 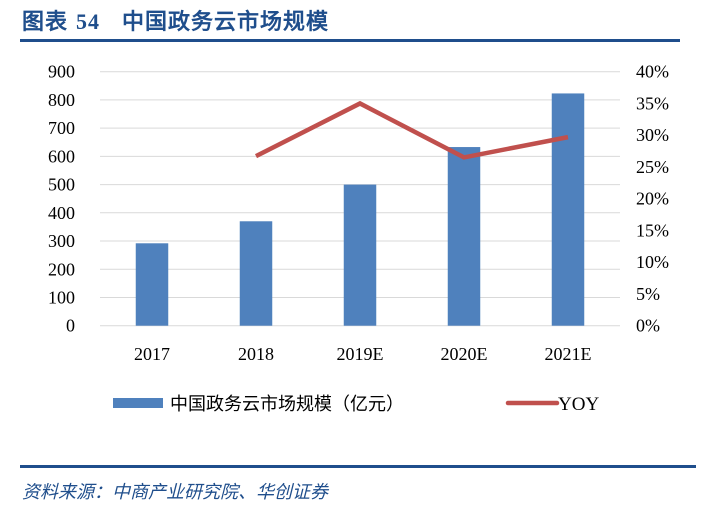 I want to click on legend-bar-label: 中国政务云市场规模（亿元）, so click(x=287, y=404).